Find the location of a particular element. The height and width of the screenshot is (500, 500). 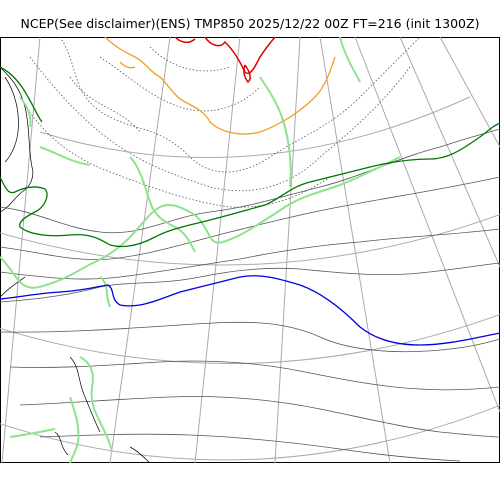

blue-contour is located at coordinates (250, 310).